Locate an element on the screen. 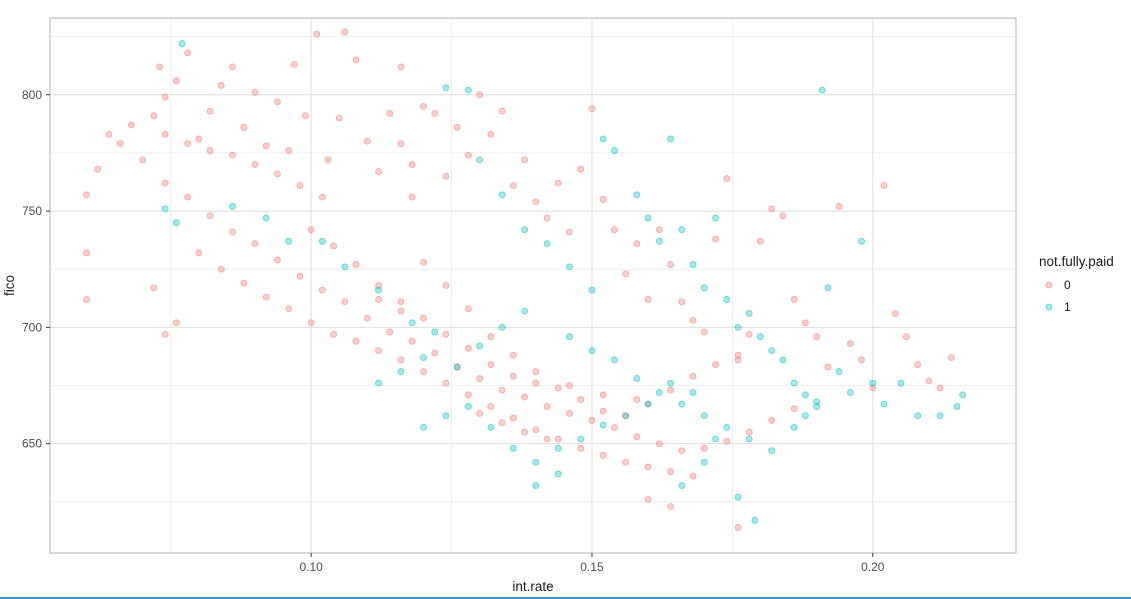 This screenshot has height=599, width=1131. legend-label-0: 0 is located at coordinates (1067, 285).